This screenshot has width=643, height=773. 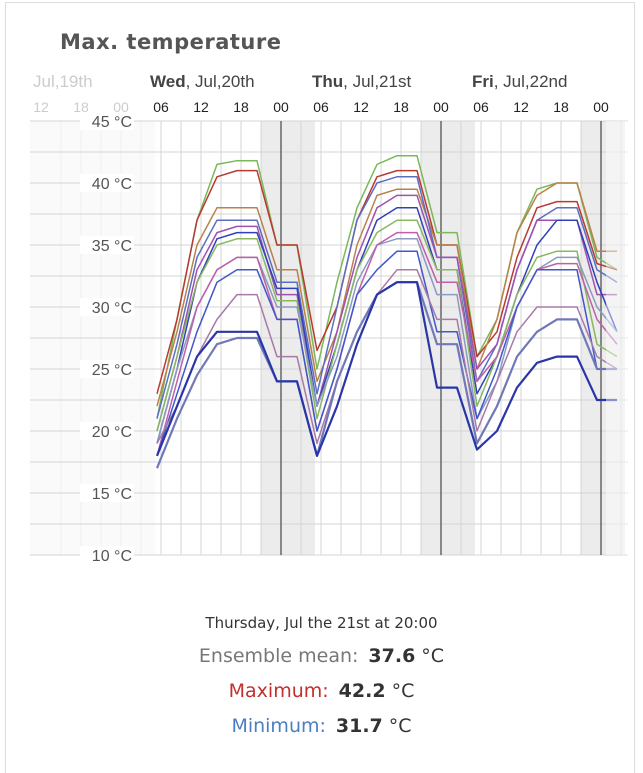 I want to click on readout-min: Minimum: 31.7 °C, so click(x=321, y=726).